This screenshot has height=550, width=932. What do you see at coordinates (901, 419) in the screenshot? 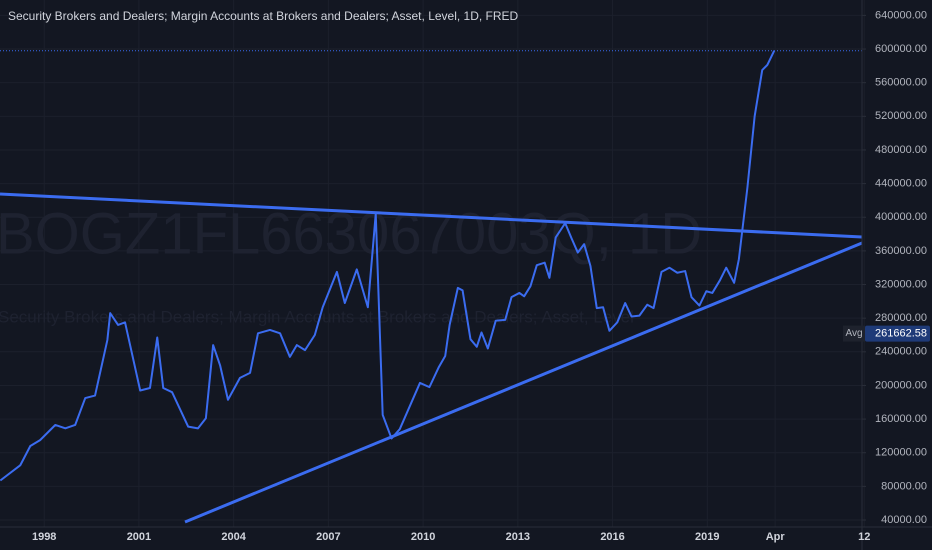
I see `y-tick-label: 160000.00` at bounding box center [901, 419].